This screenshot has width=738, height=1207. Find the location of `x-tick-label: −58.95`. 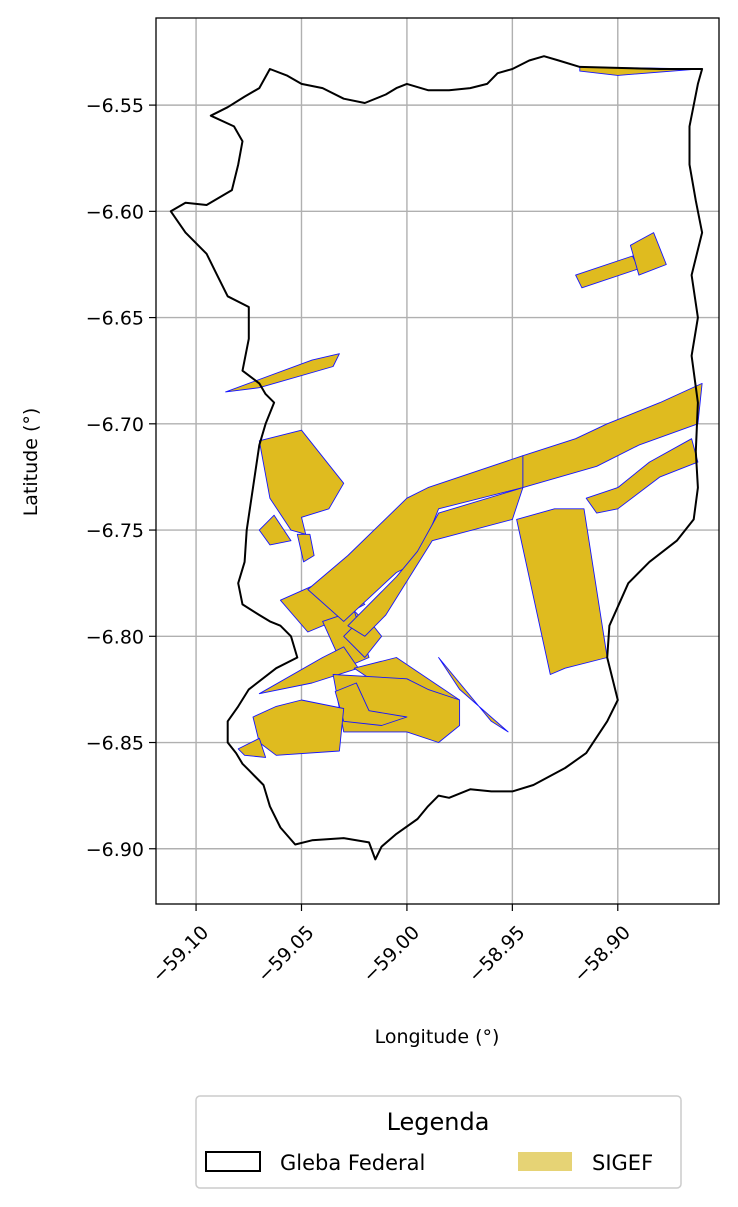

x-tick-label: −58.95 is located at coordinates (496, 954).